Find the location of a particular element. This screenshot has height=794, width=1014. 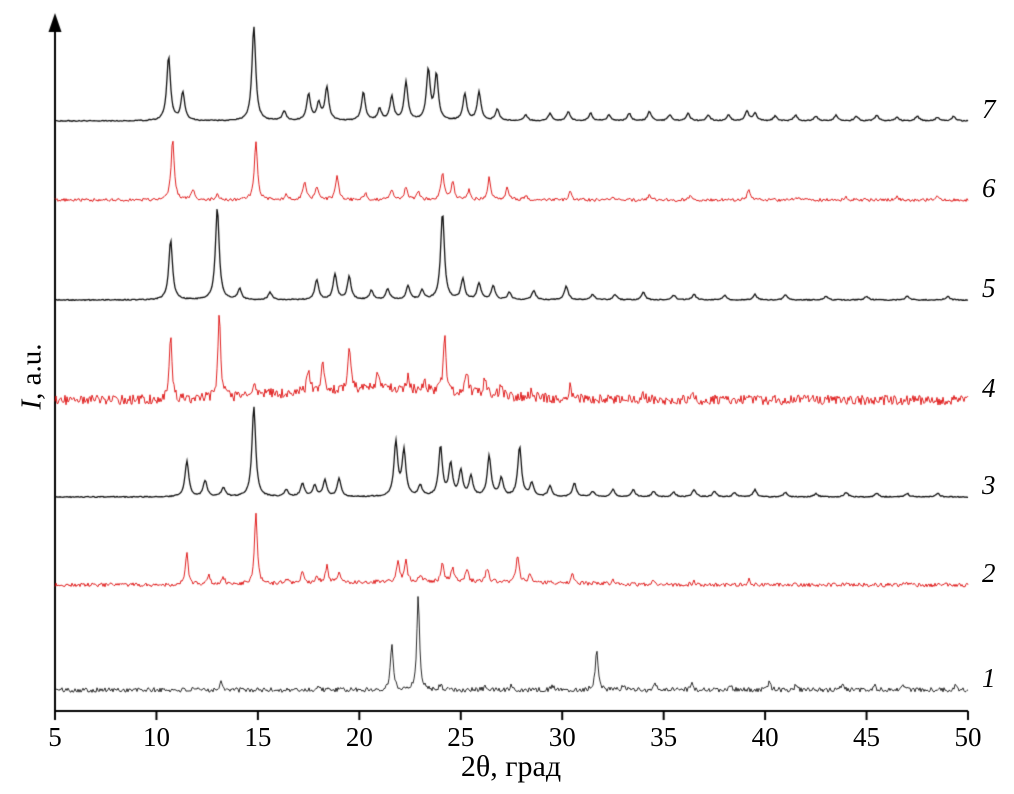

trace-label-3: 3 is located at coordinates (989, 485).